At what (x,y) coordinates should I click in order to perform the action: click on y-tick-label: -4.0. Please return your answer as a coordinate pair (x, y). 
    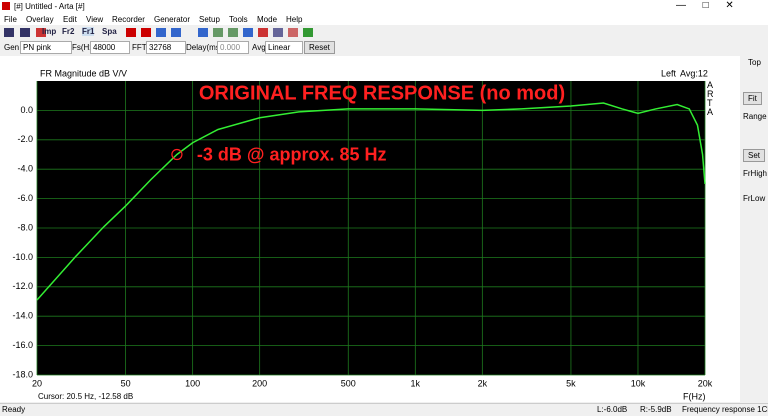
    Looking at the image, I should click on (25, 169).